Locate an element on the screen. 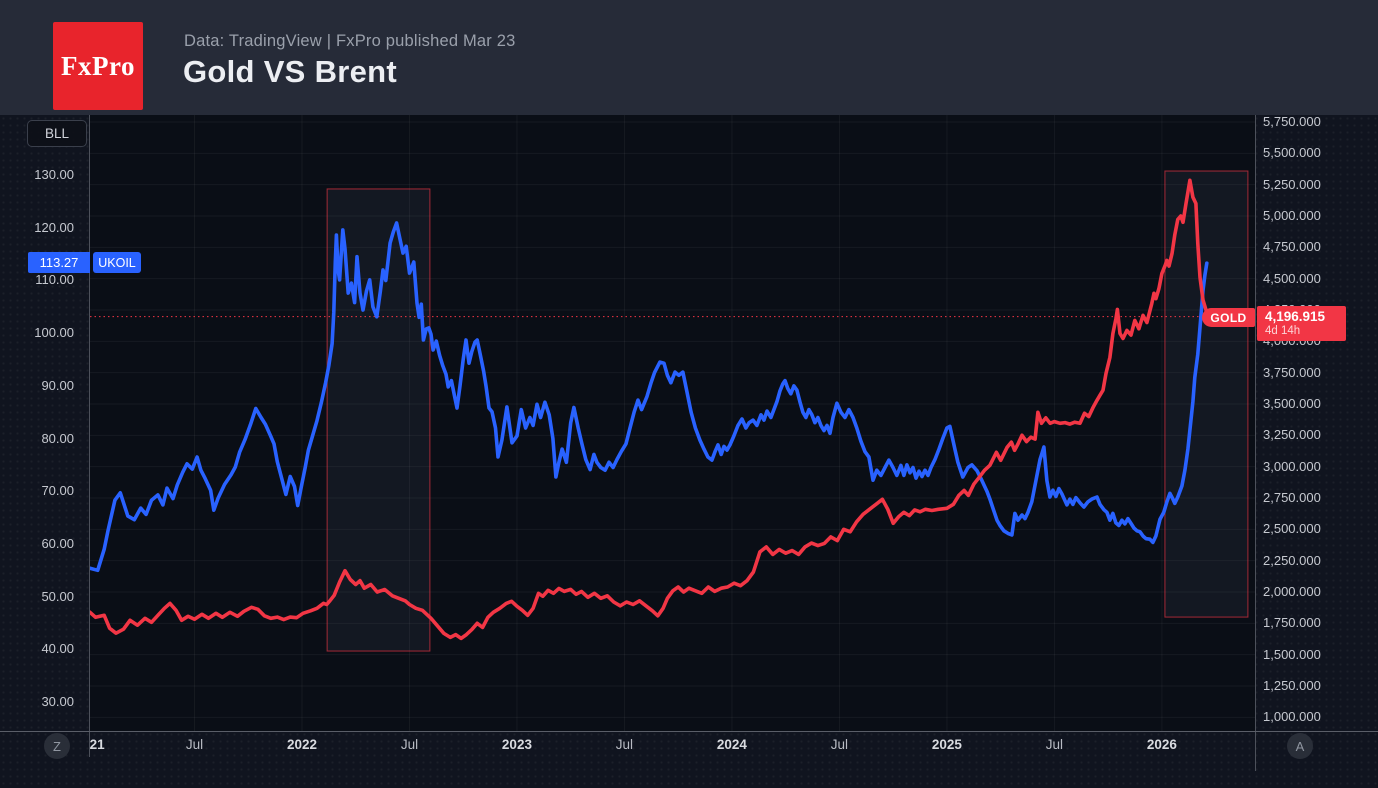 This screenshot has height=788, width=1378. fxpro-logo: FxPro is located at coordinates (98, 66).